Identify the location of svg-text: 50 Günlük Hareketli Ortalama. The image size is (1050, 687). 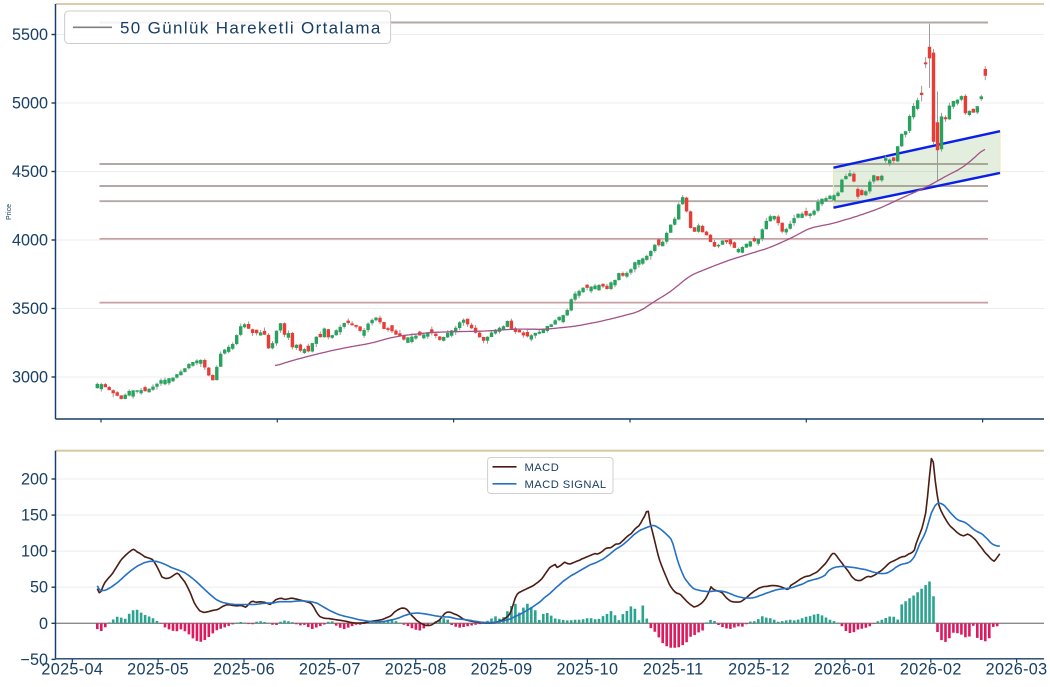
(251, 28).